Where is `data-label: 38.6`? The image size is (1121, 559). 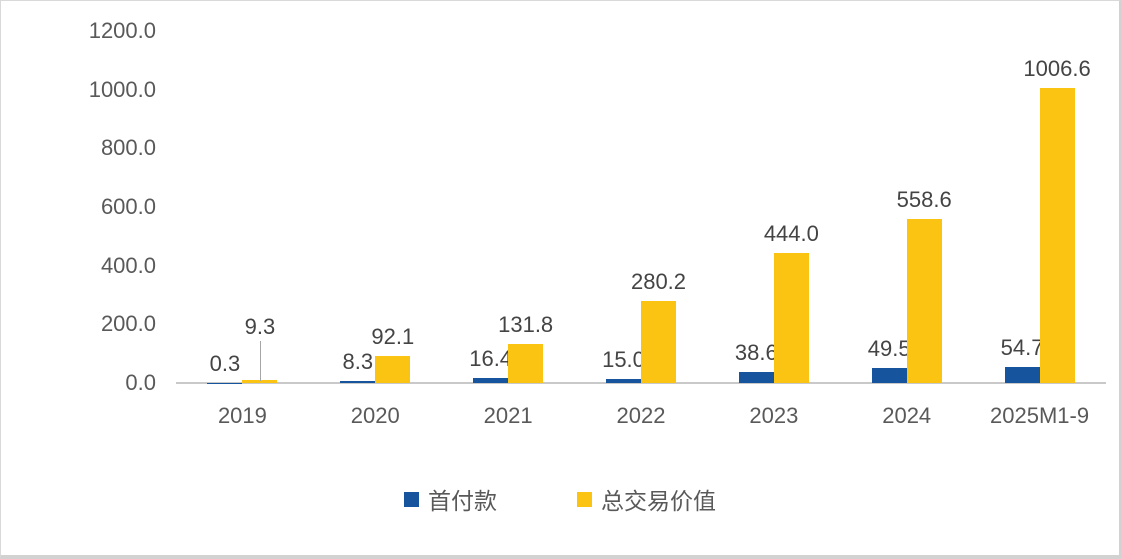
data-label: 38.6 is located at coordinates (756, 352).